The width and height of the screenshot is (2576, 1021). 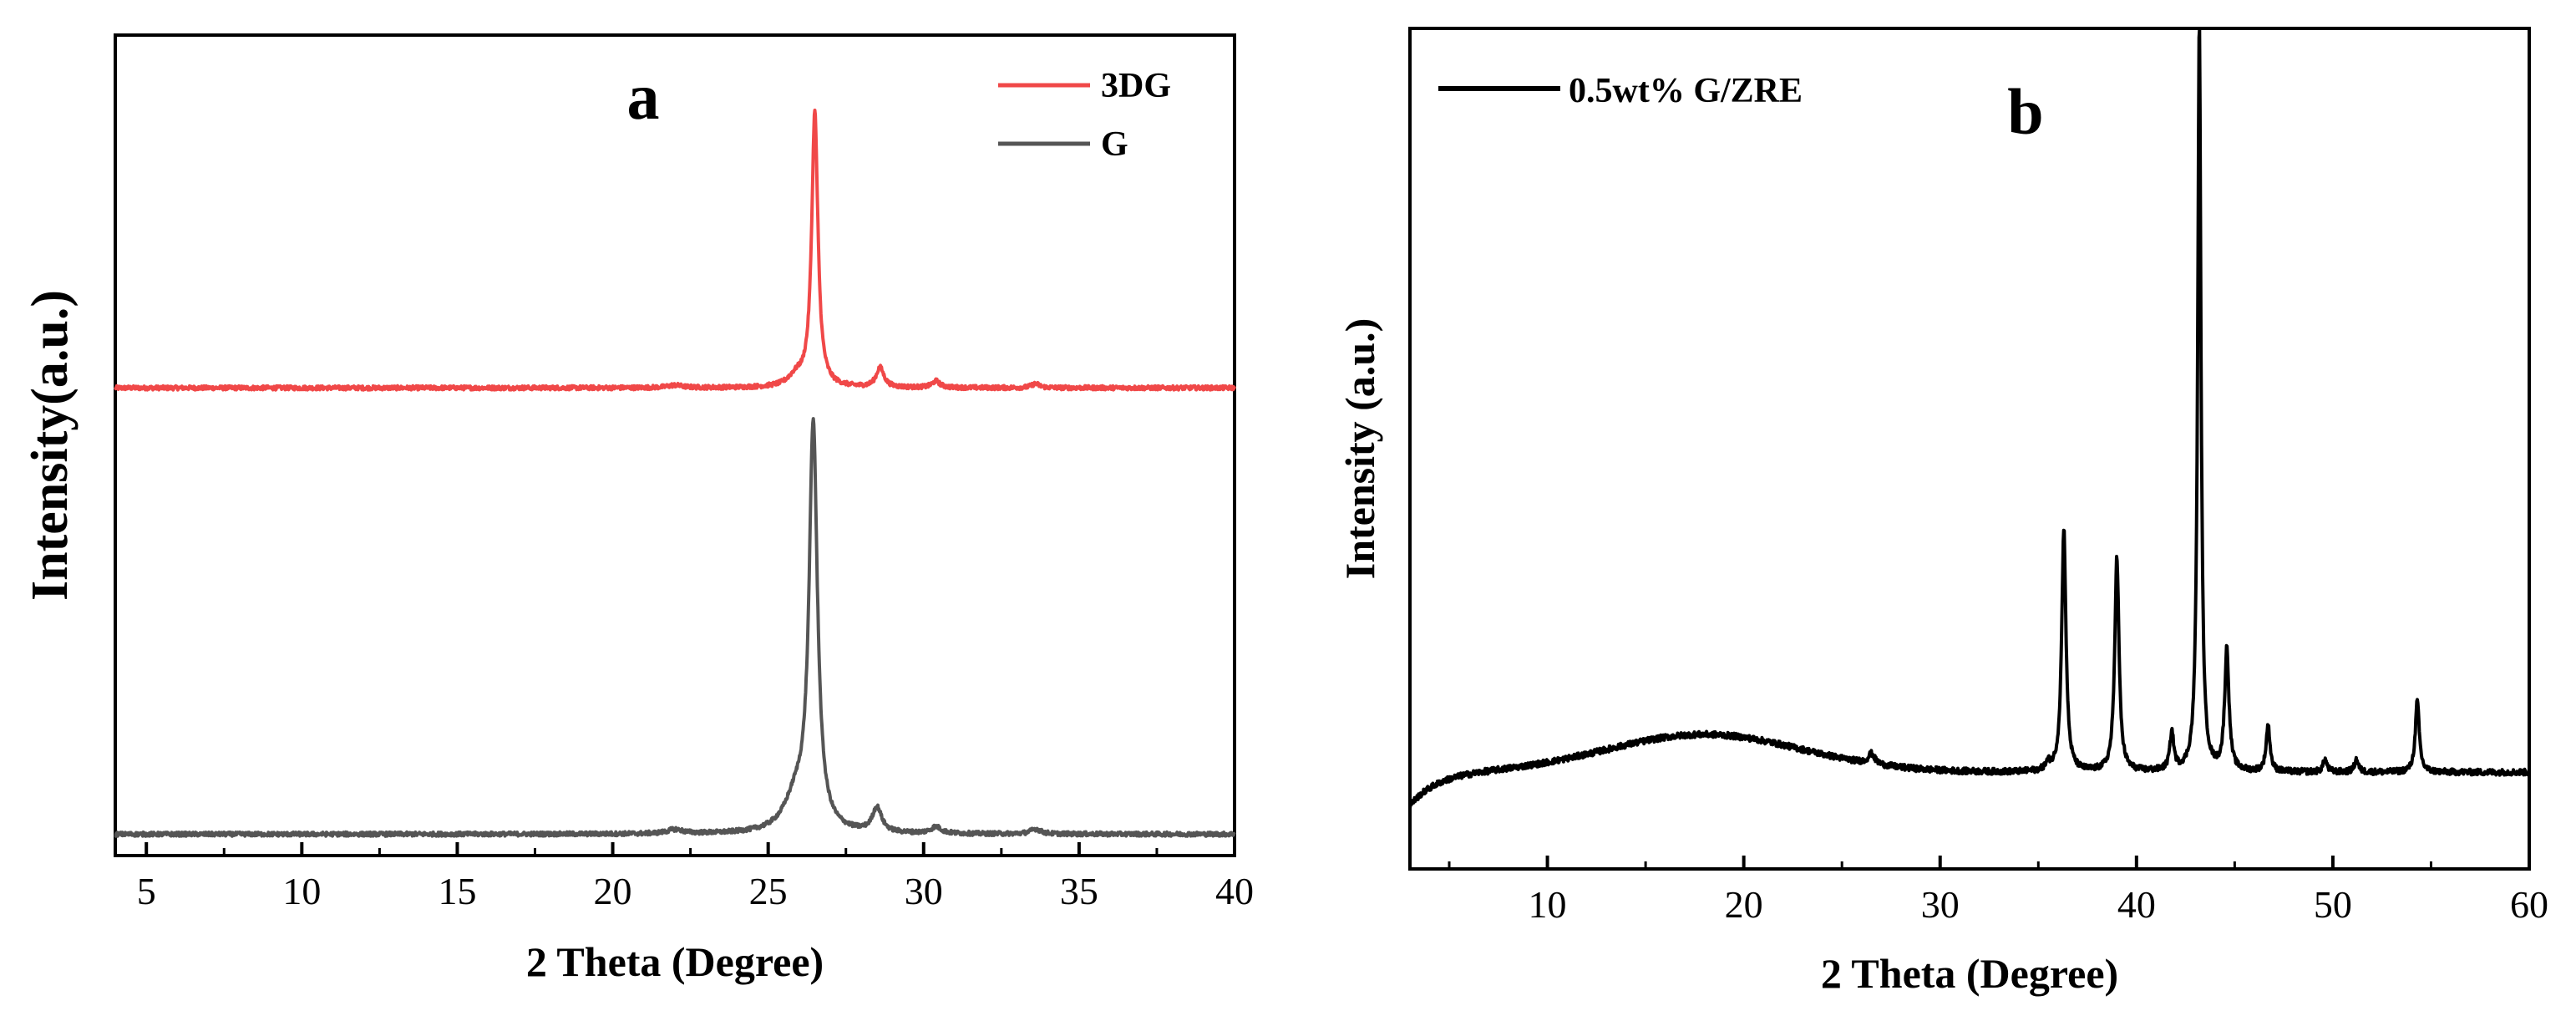 What do you see at coordinates (1114, 144) in the screenshot?
I see `legend-label-g: G` at bounding box center [1114, 144].